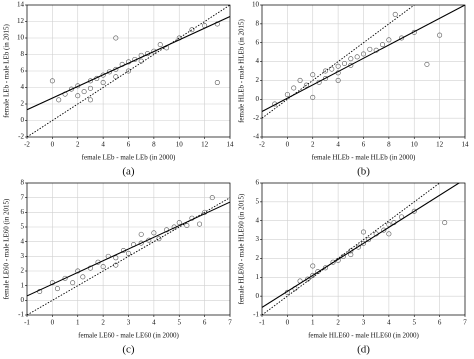 This screenshot has width=474, height=359. What do you see at coordinates (361, 245) in the screenshot?
I see `fit-line` at bounding box center [361, 245].